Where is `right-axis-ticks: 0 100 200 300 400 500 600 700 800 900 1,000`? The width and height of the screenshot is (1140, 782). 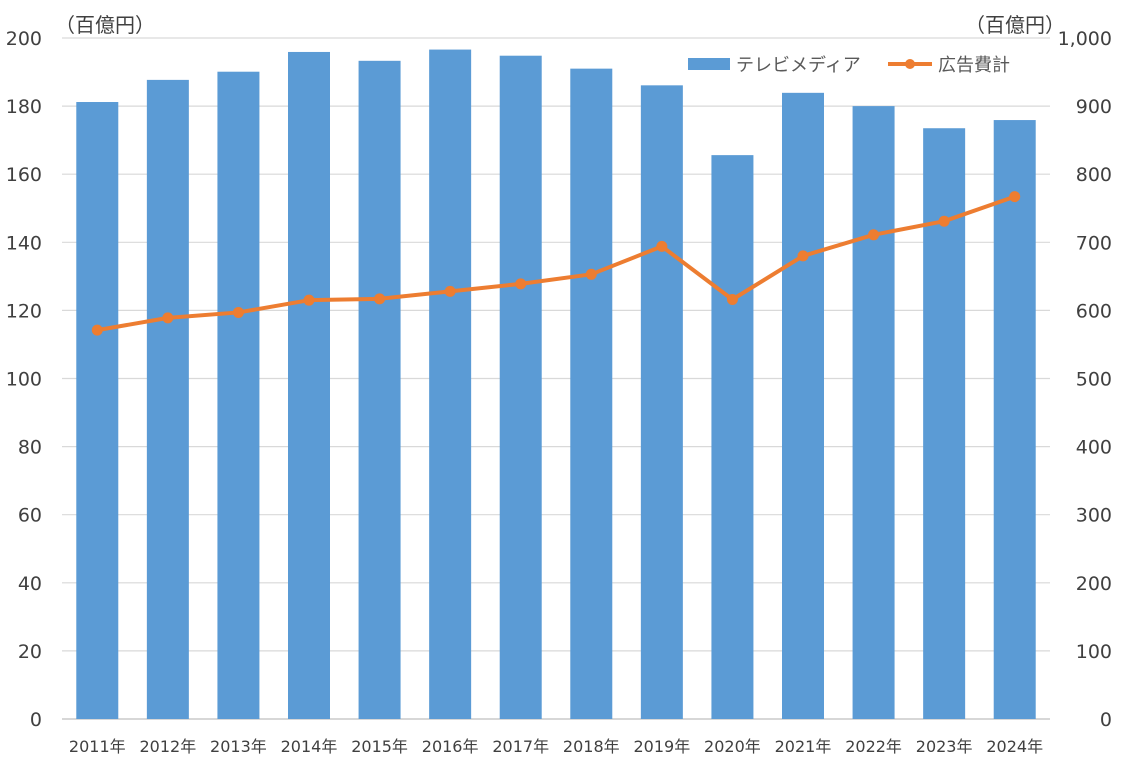 right-axis-ticks: 0 100 200 300 400 500 600 700 800 900 1,000 is located at coordinates (1085, 379).